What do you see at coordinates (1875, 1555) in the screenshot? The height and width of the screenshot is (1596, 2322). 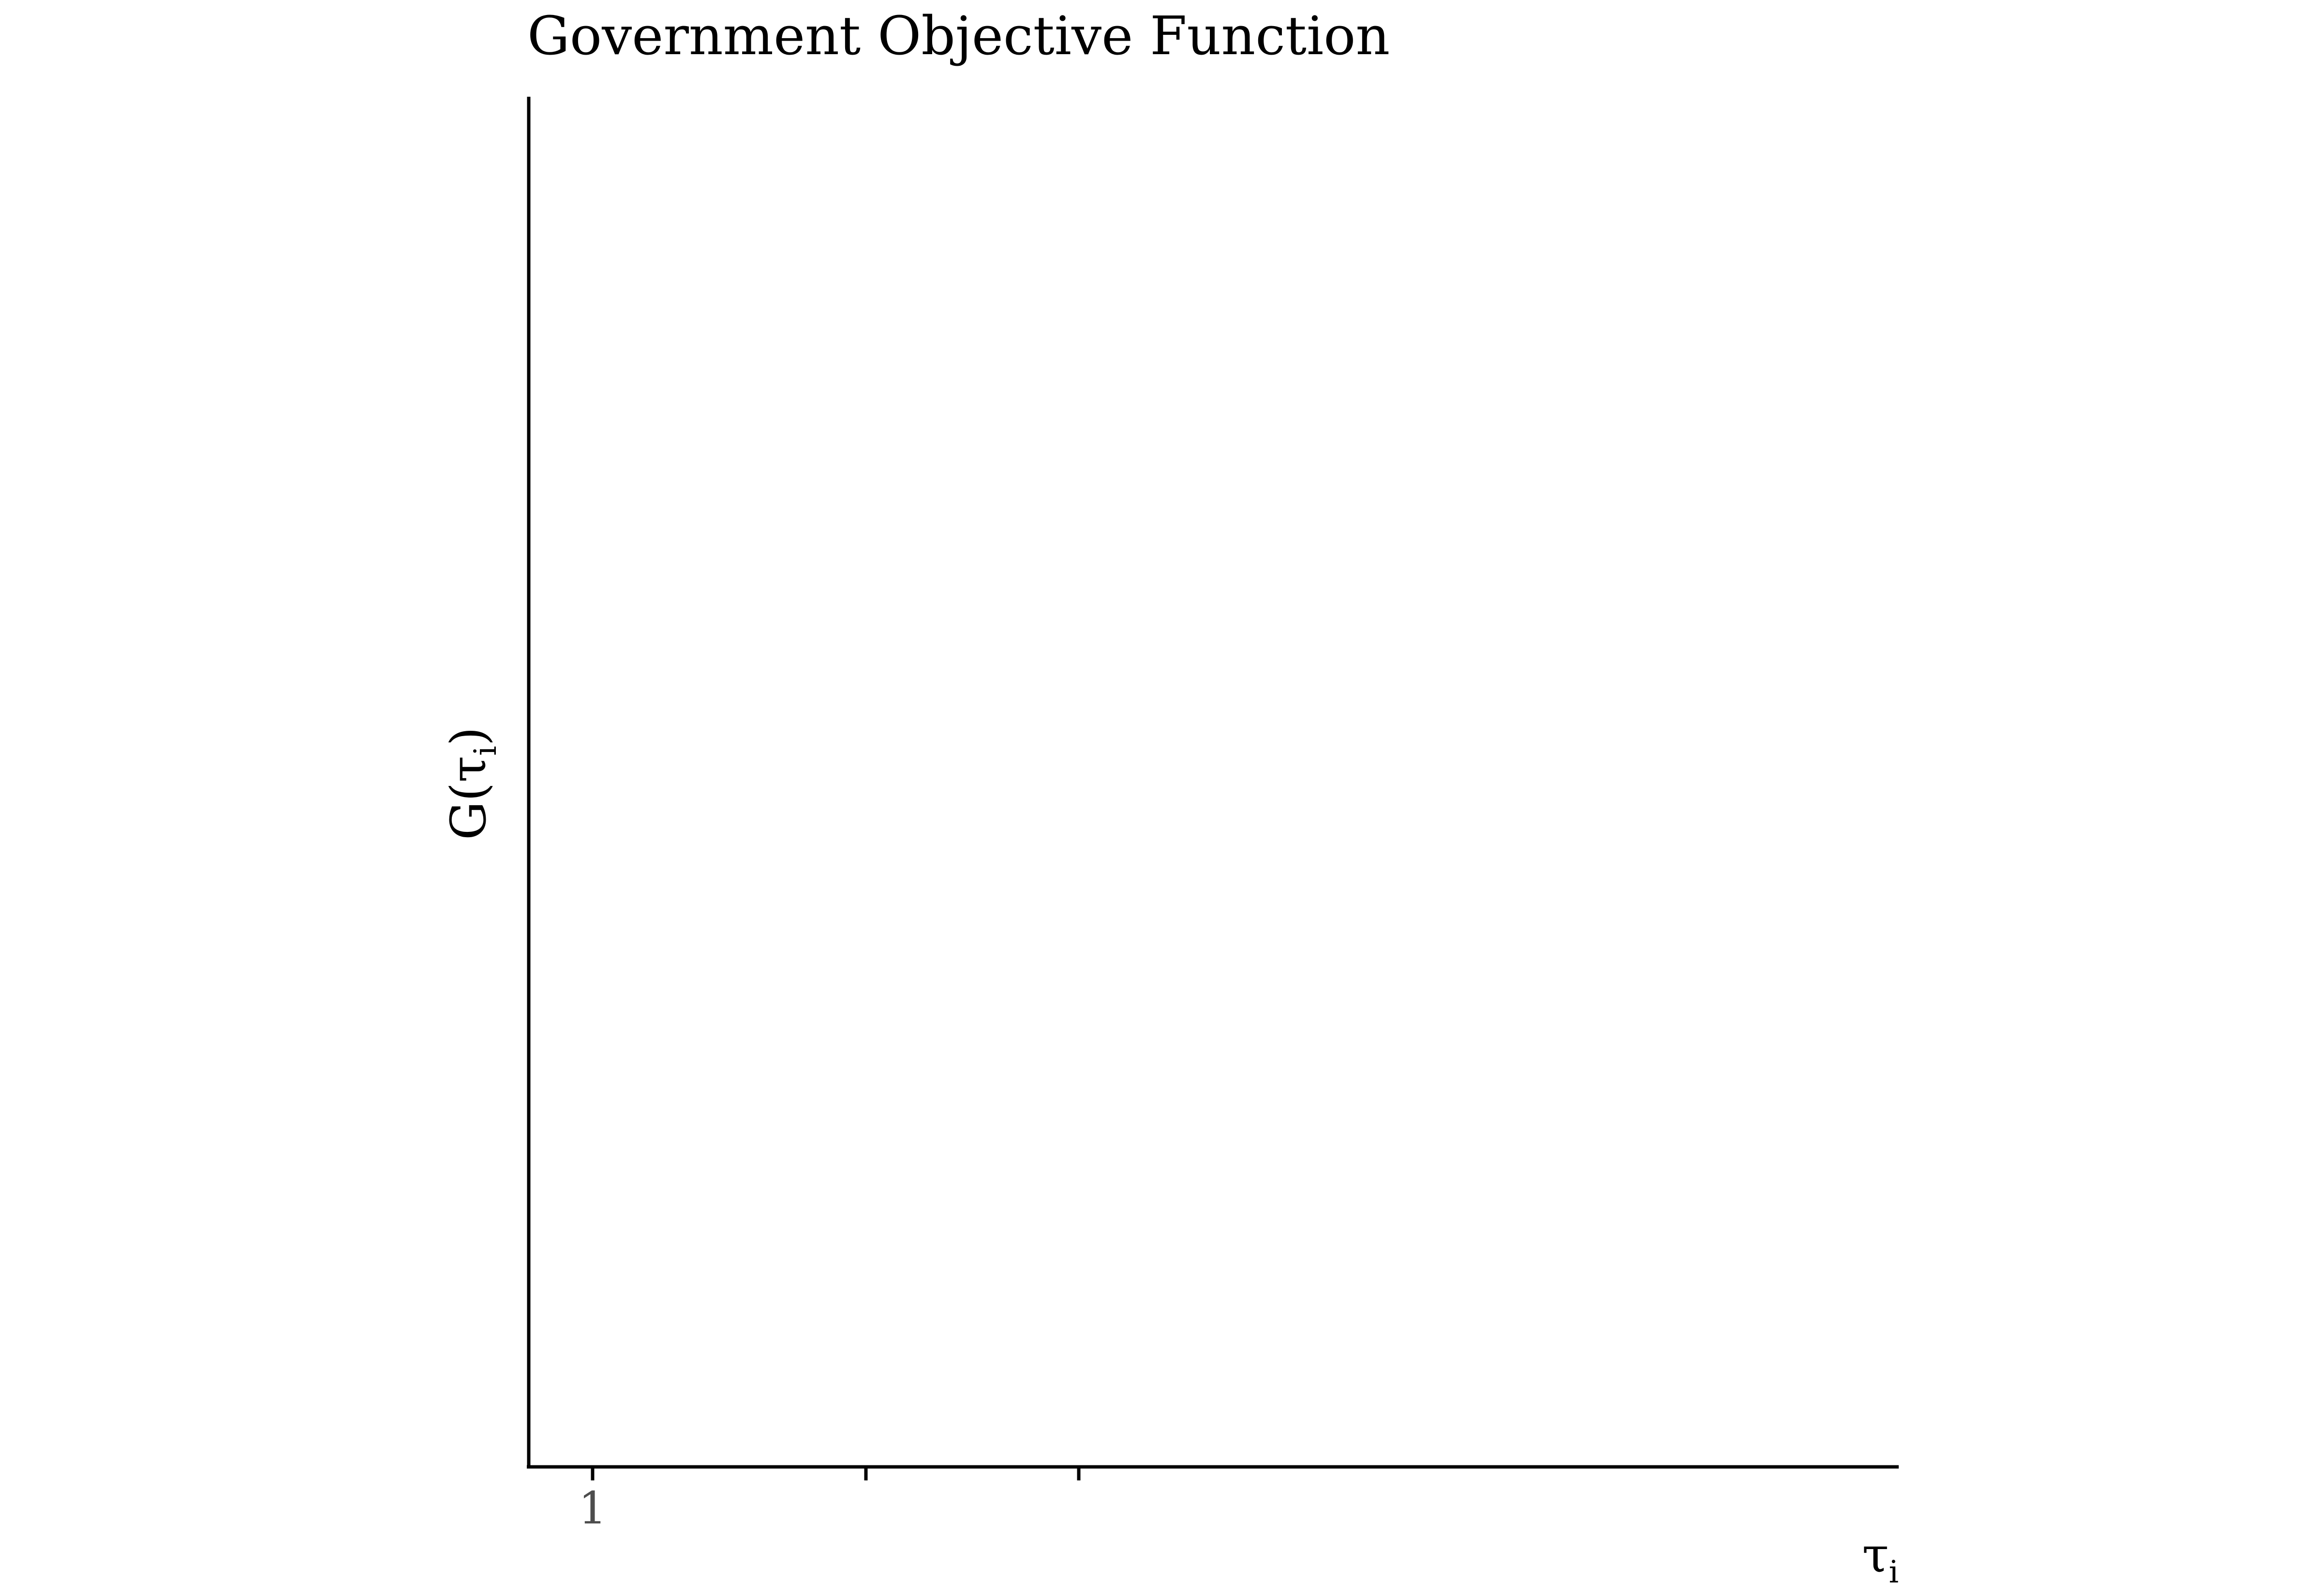 I see `x-axis-label-symbol: τ` at bounding box center [1875, 1555].